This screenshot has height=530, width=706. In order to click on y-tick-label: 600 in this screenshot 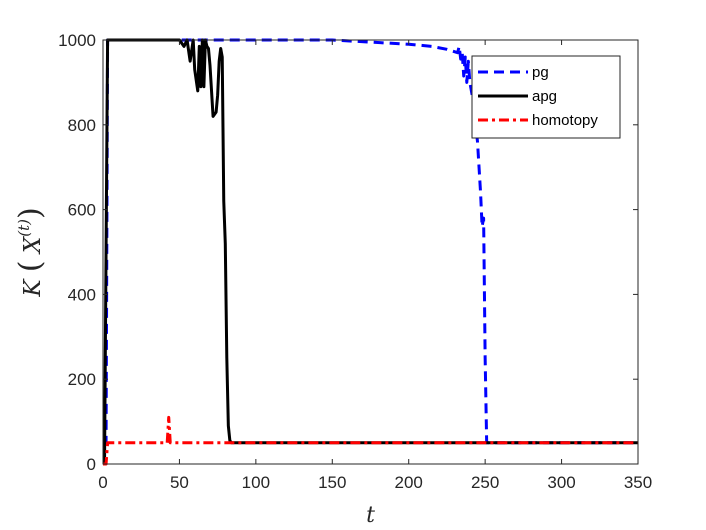, I will do `click(82, 210)`.